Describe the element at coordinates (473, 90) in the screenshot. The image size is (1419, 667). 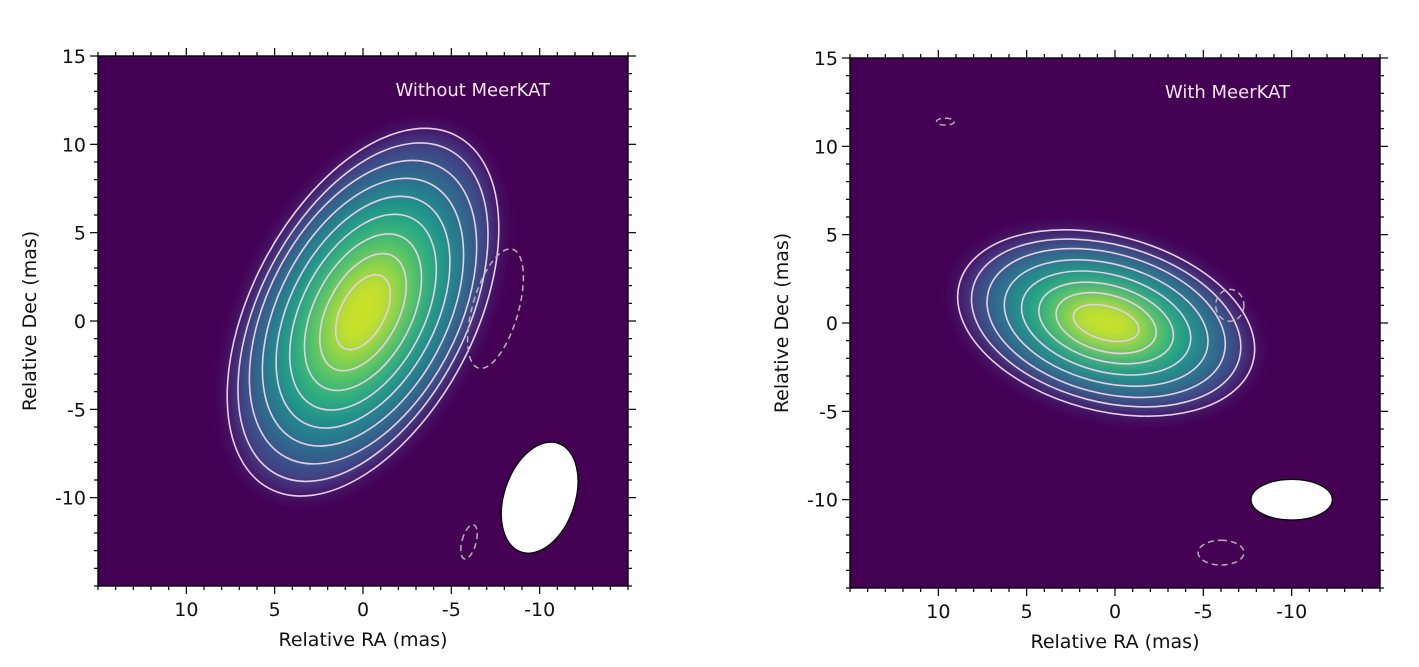
I see `panel-annotation: Without MeerKAT` at that location.